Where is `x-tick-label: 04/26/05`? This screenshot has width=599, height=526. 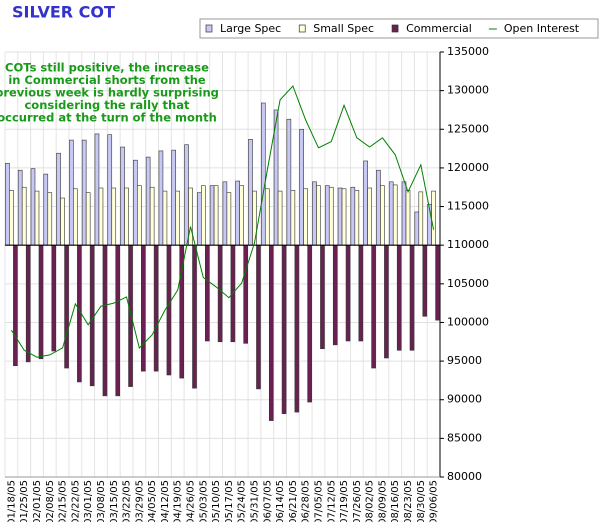
x-tick-label: 04/26/05 is located at coordinates (191, 501).